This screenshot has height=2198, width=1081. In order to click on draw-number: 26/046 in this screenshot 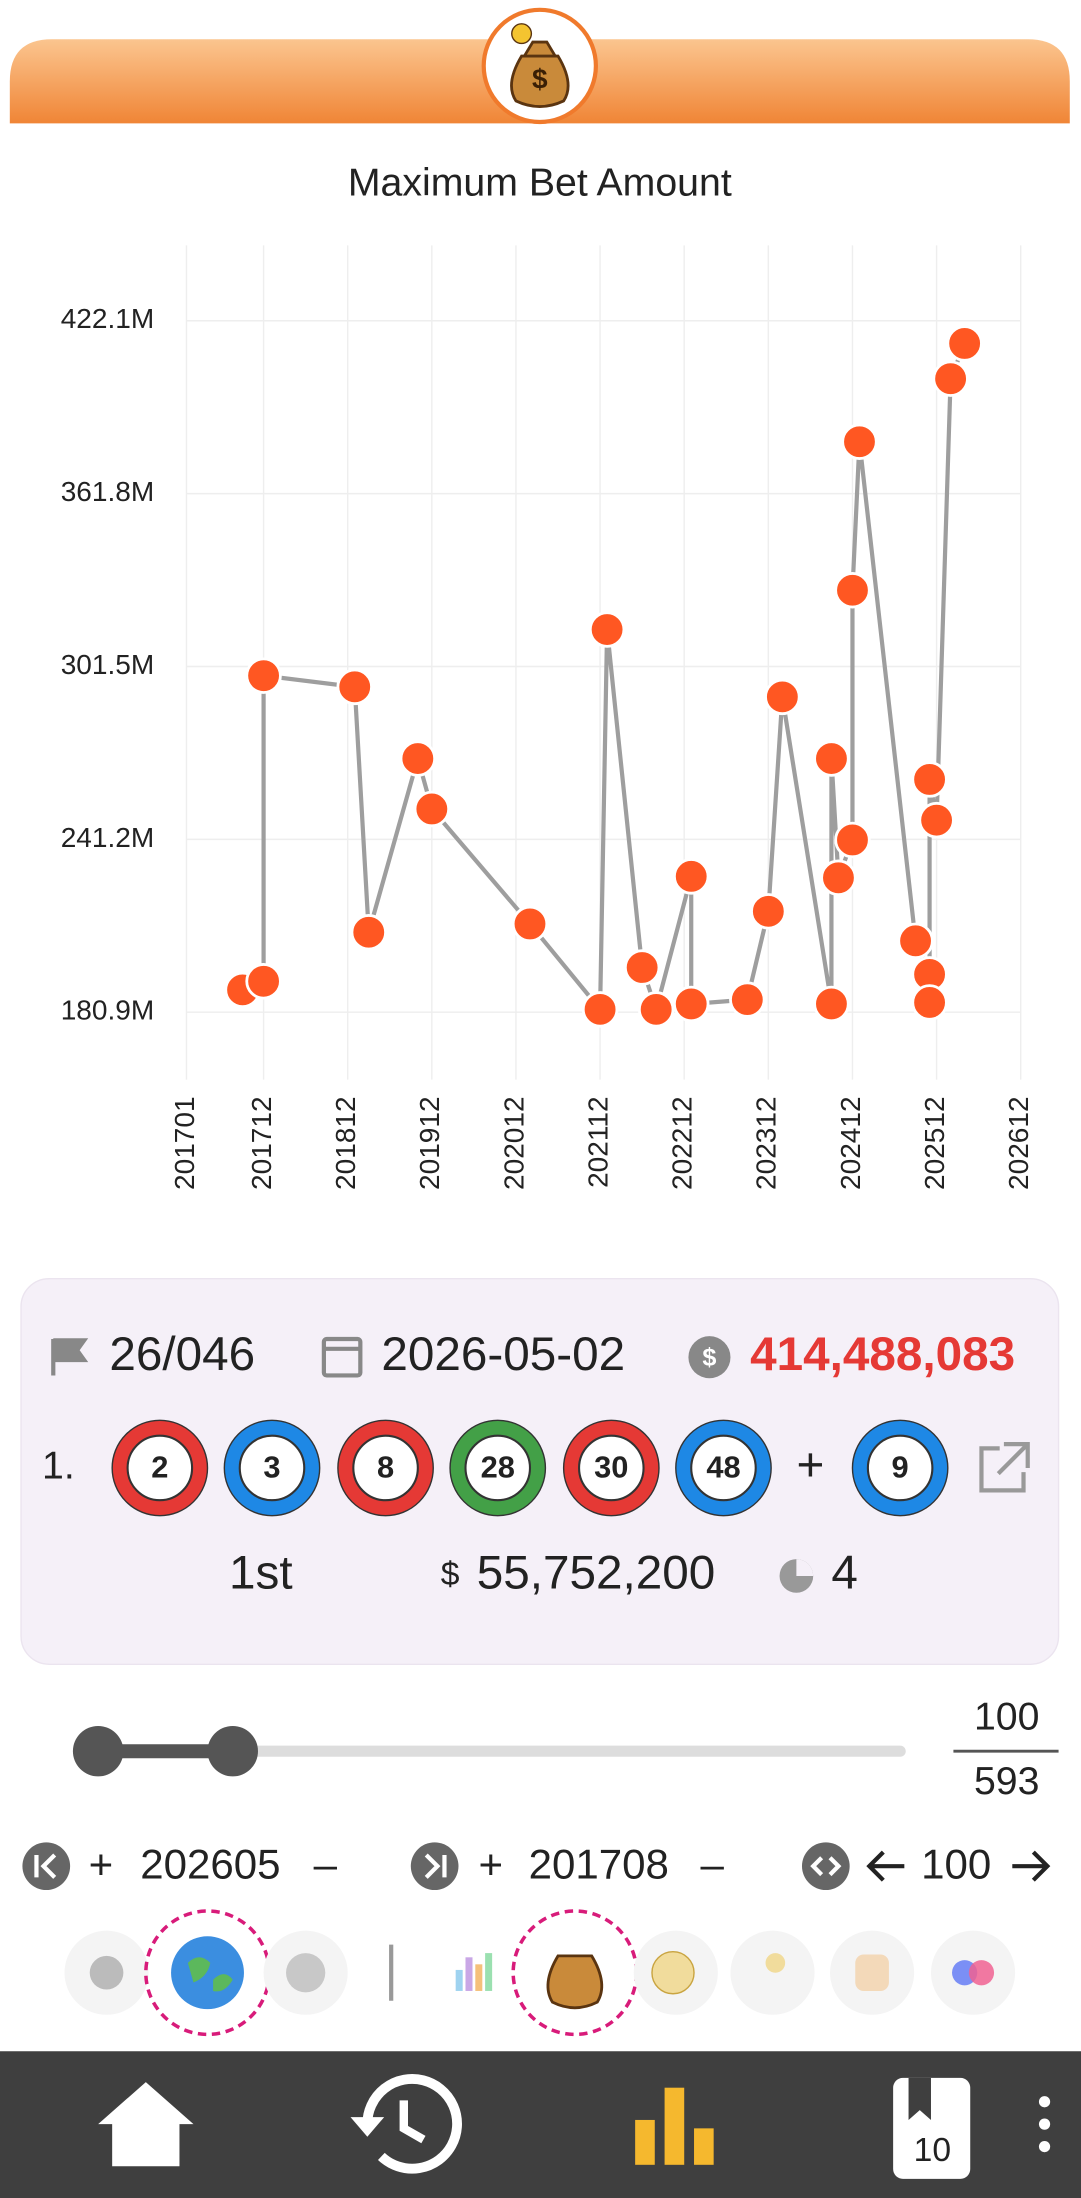, I will do `click(182, 1354)`.